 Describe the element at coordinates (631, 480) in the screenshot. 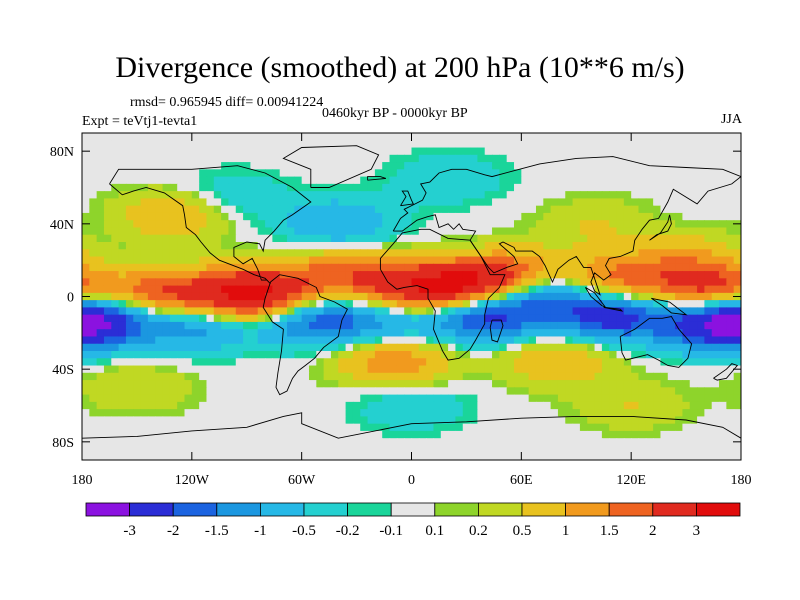

I see `lon-tick-label: 120E` at that location.